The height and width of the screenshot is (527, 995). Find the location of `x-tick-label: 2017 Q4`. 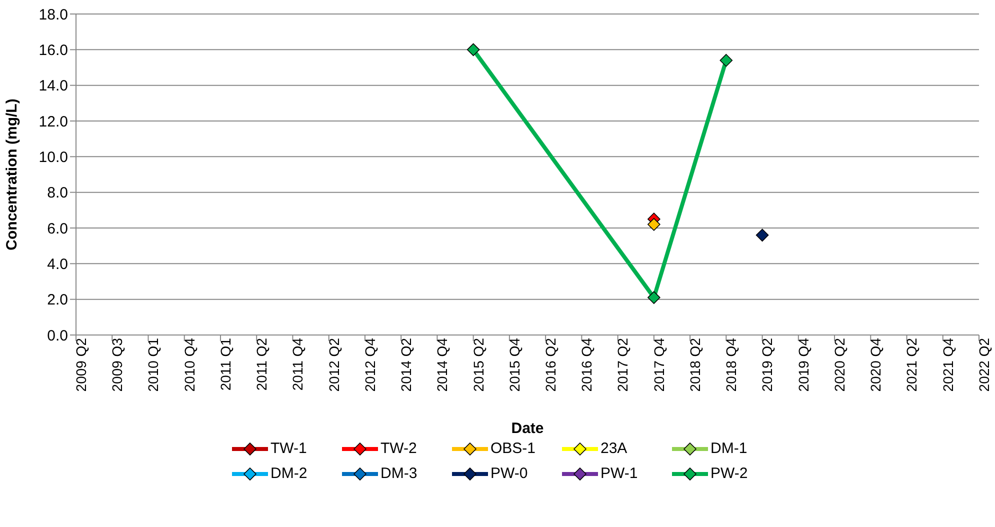

x-tick-label: 2017 Q4 is located at coordinates (658, 365).